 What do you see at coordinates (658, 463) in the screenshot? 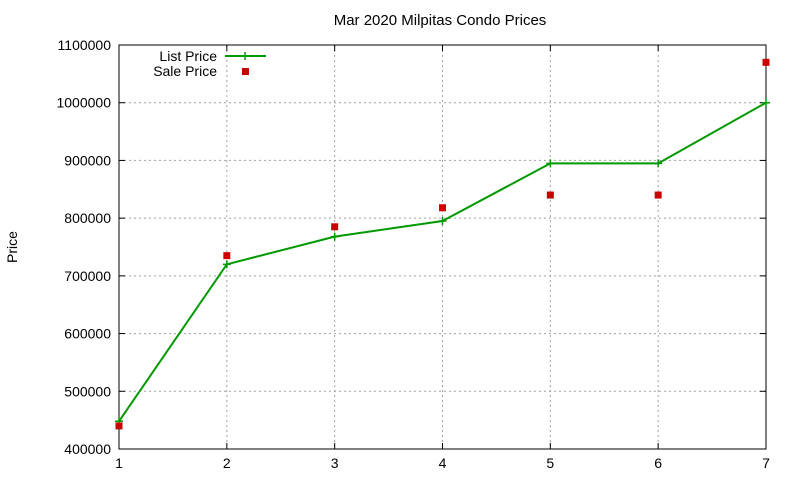
I see `x-tick-label: 6` at bounding box center [658, 463].